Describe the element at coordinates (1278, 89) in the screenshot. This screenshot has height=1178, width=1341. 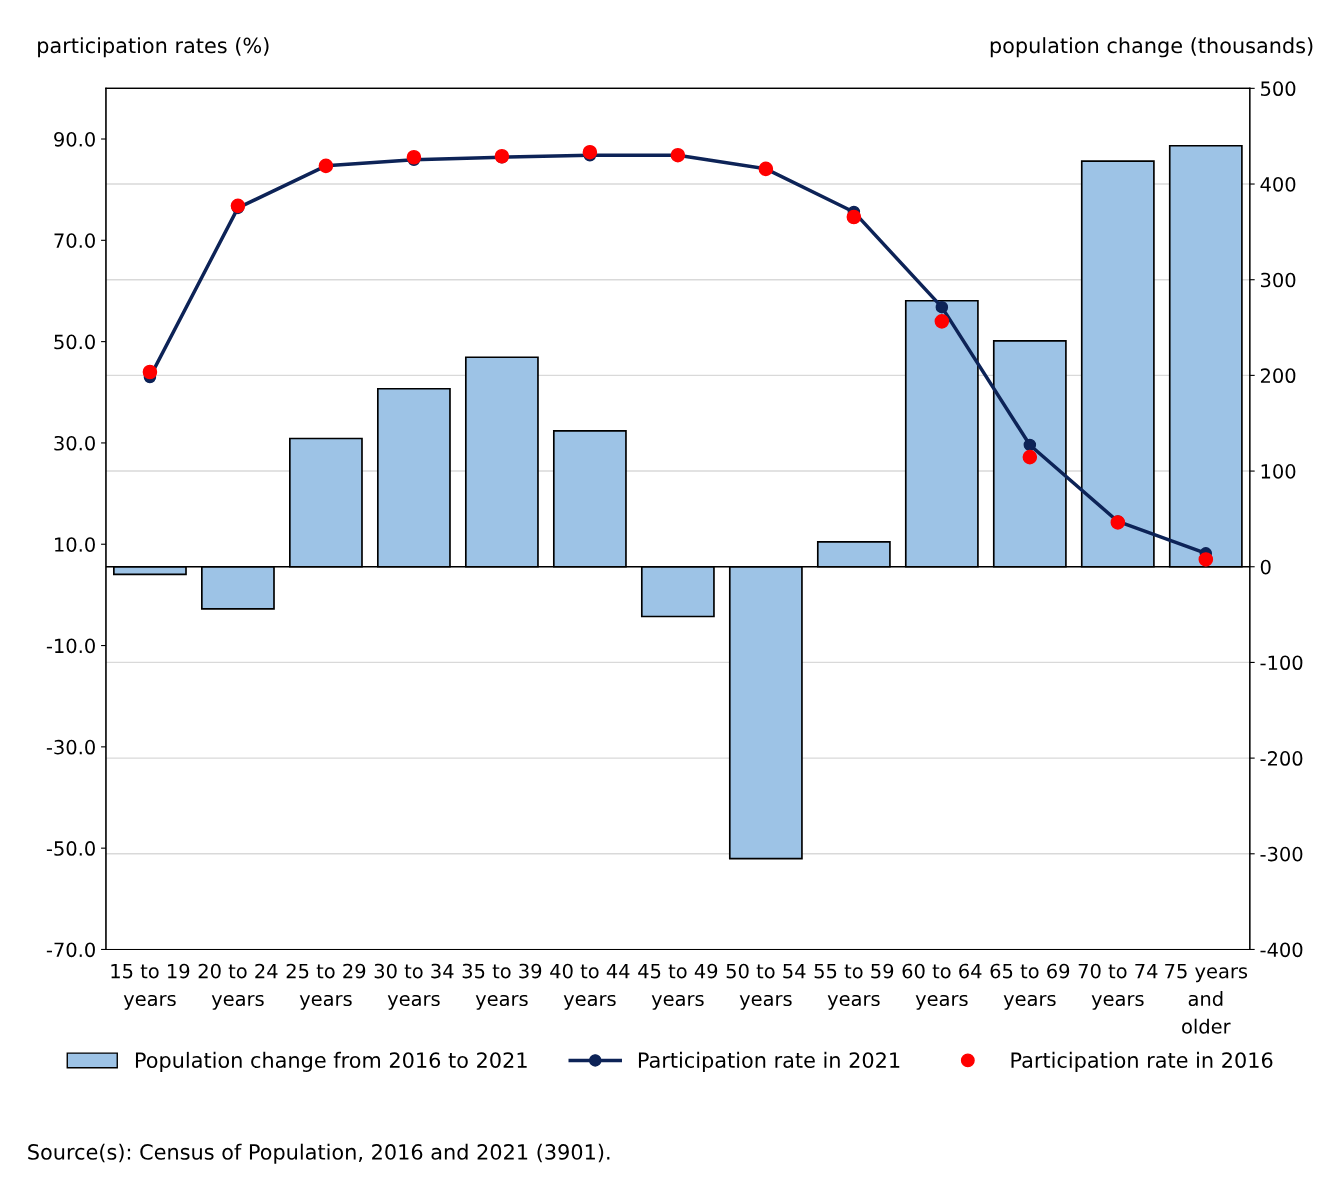
I see `y2-tick-label: 500` at that location.